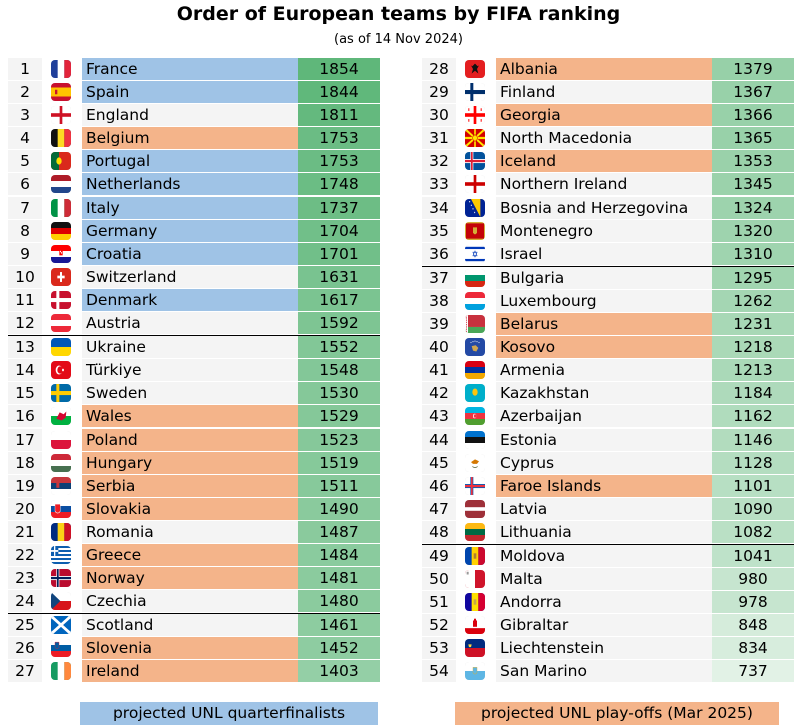  What do you see at coordinates (475, 253) in the screenshot?
I see `flag-israel-icon` at bounding box center [475, 253].